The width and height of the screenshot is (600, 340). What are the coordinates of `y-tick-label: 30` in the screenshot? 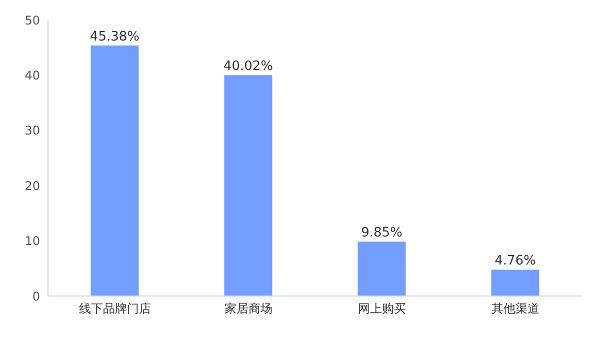 It's located at (32, 131).